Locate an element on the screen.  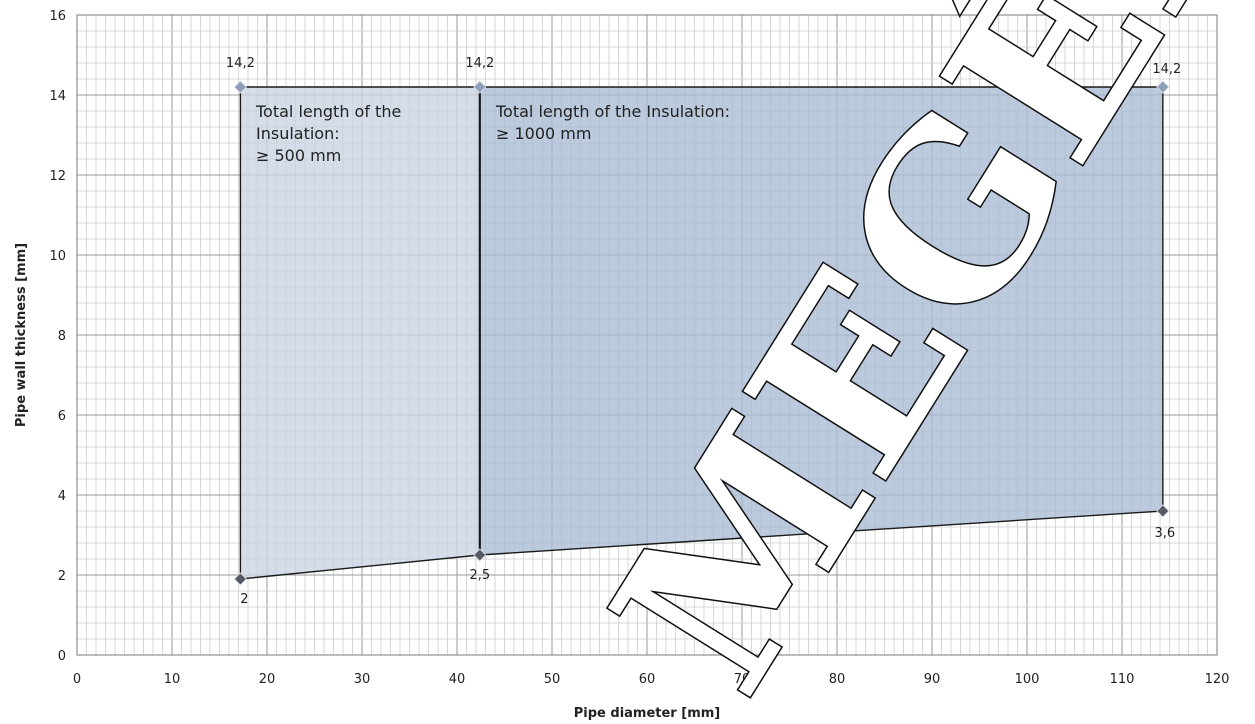
x-tick-label: 120 is located at coordinates (1217, 679).